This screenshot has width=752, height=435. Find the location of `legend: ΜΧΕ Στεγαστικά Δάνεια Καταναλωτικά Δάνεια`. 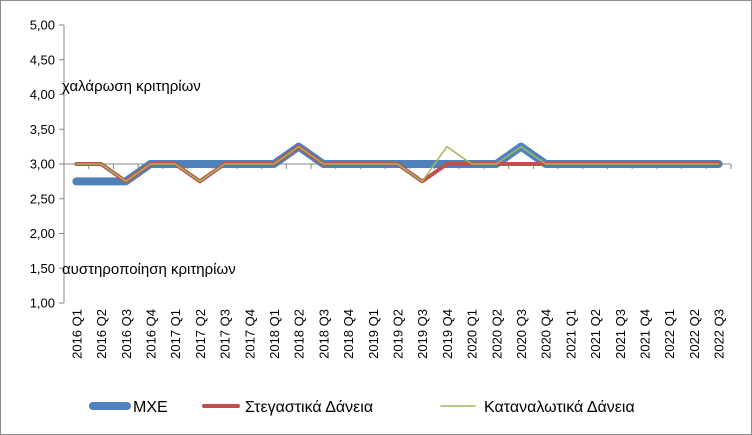

legend: ΜΧΕ Στεγαστικά Δάνεια Καταναλωτικά Δάνεια is located at coordinates (362, 407).